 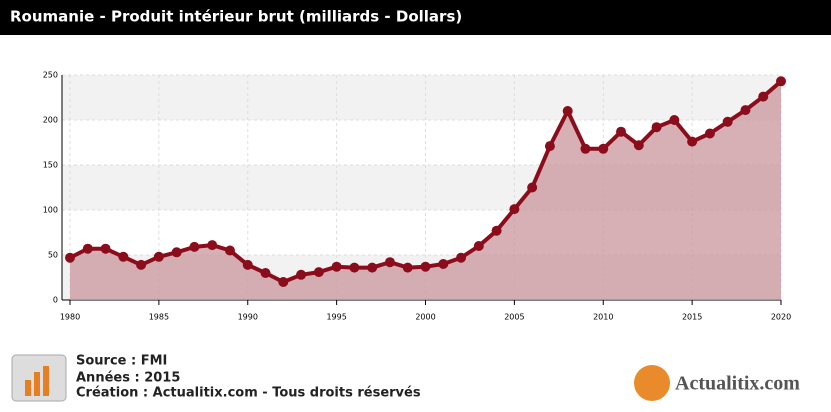 What do you see at coordinates (781, 317) in the screenshot?
I see `x-tick-label: 2020` at bounding box center [781, 317].